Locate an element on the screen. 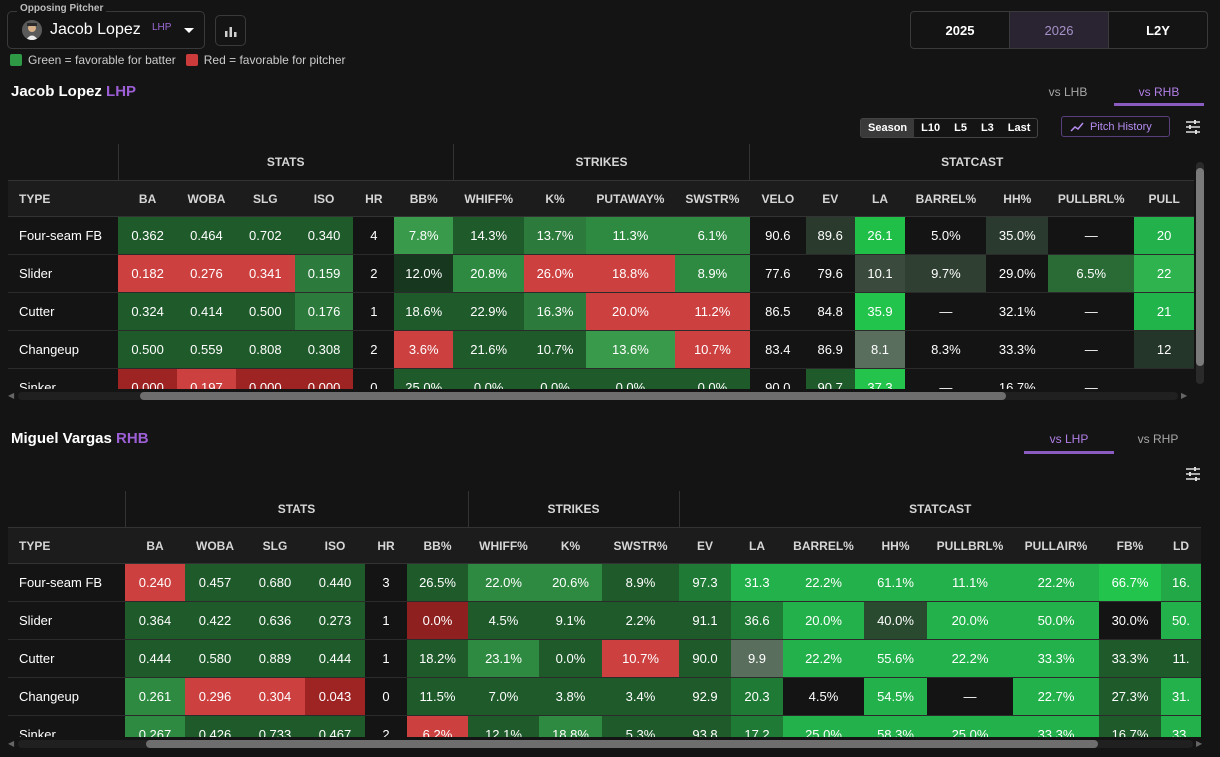  batter-table-hscroll is located at coordinates (605, 744).